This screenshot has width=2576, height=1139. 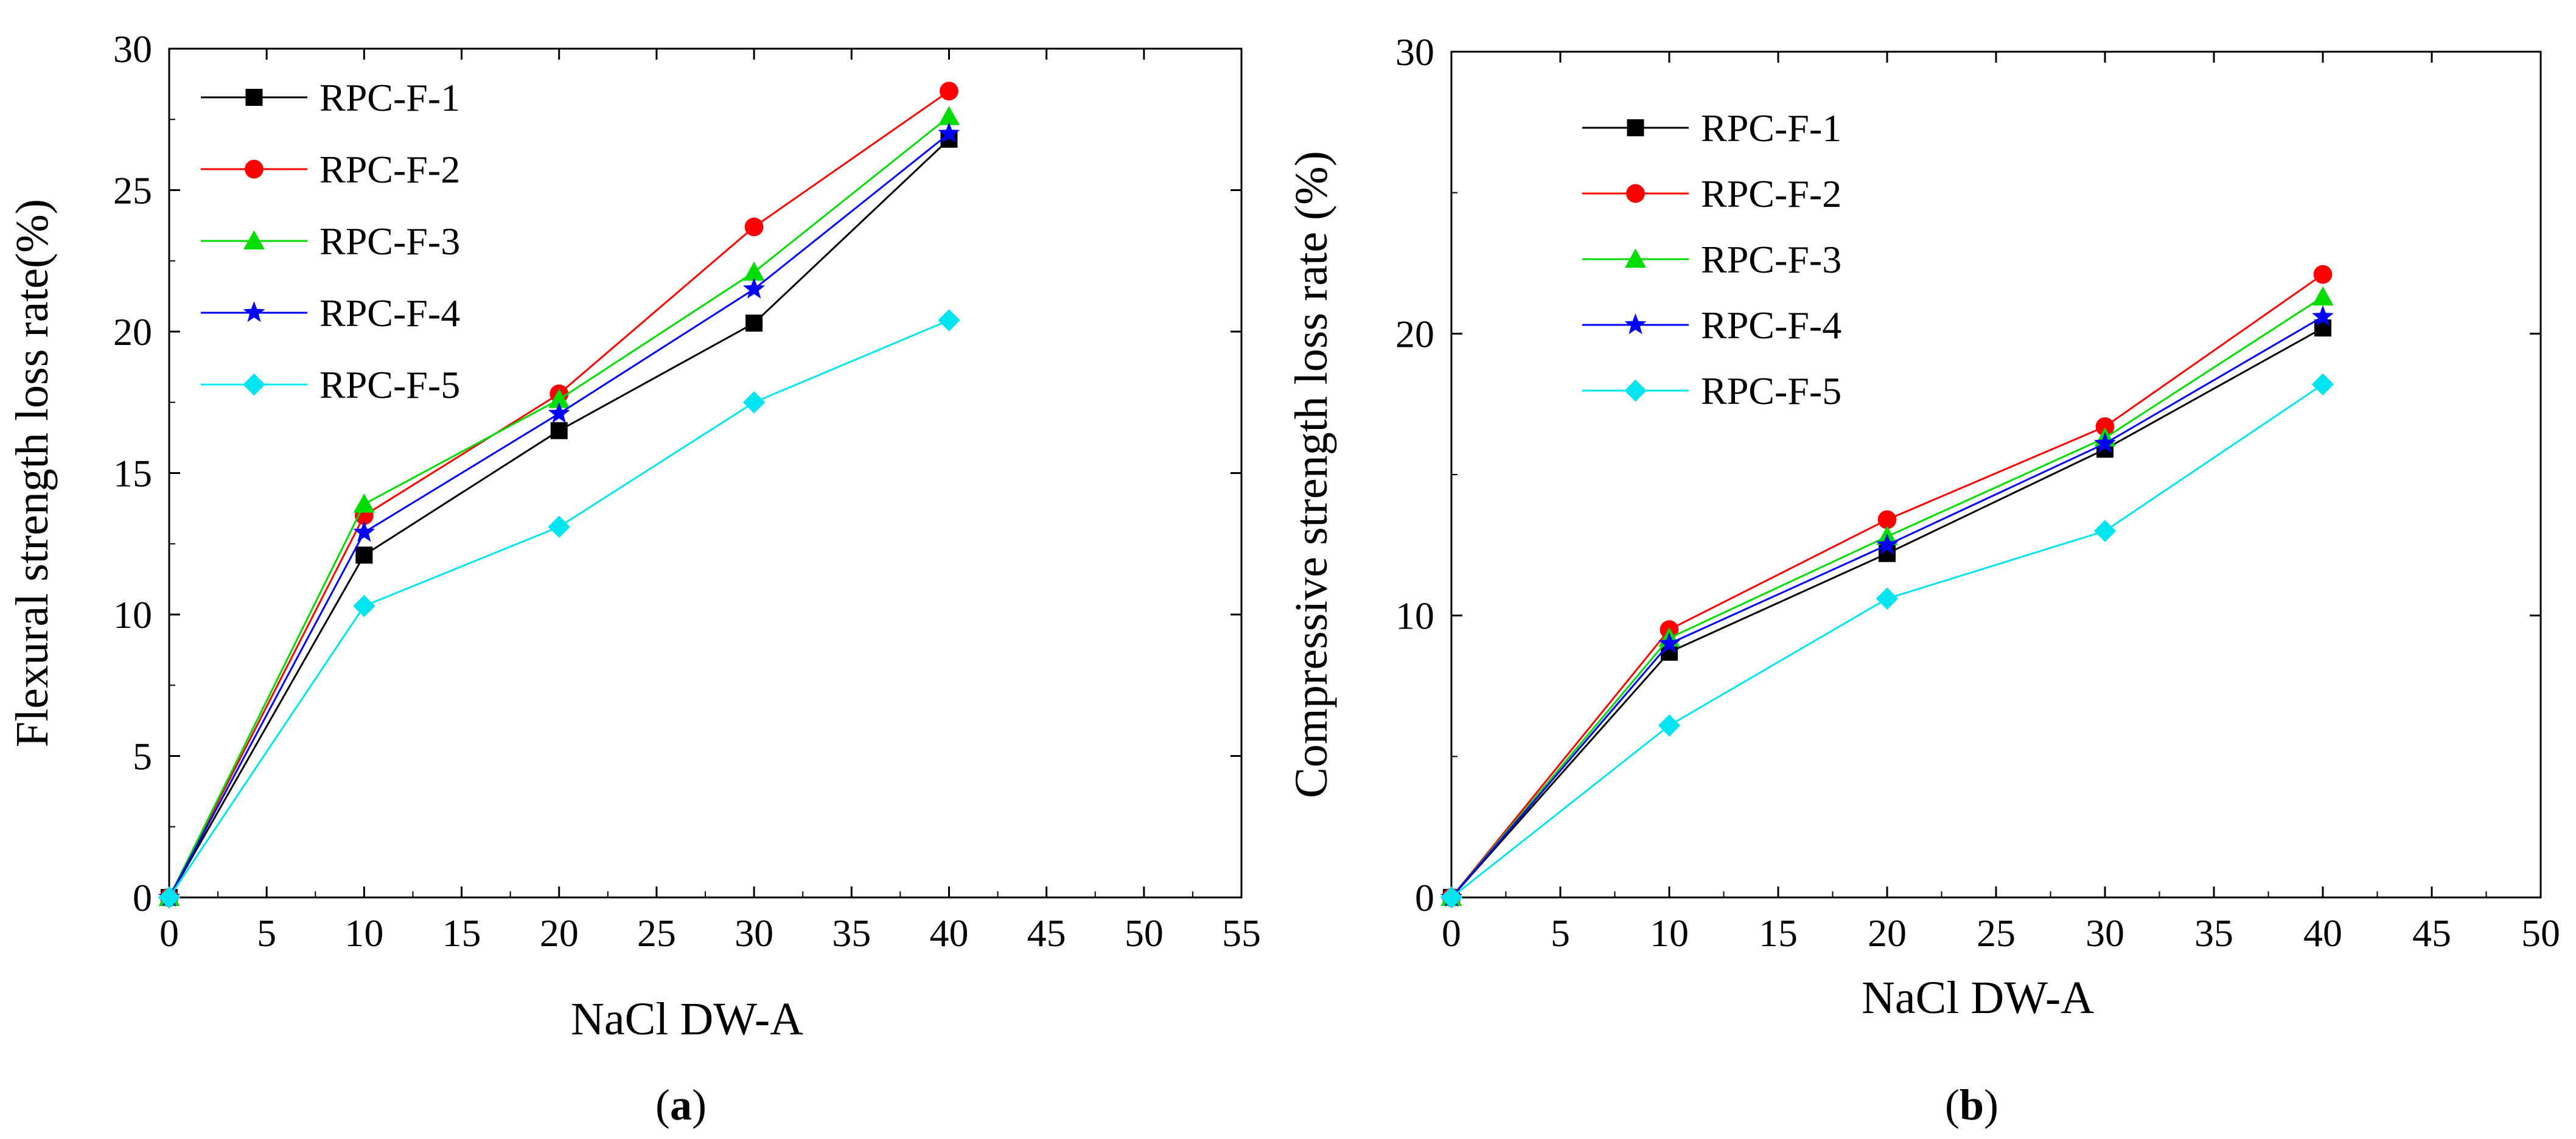 I want to click on y-axis-label: Flexural strength loss rate(%), so click(x=32, y=473).